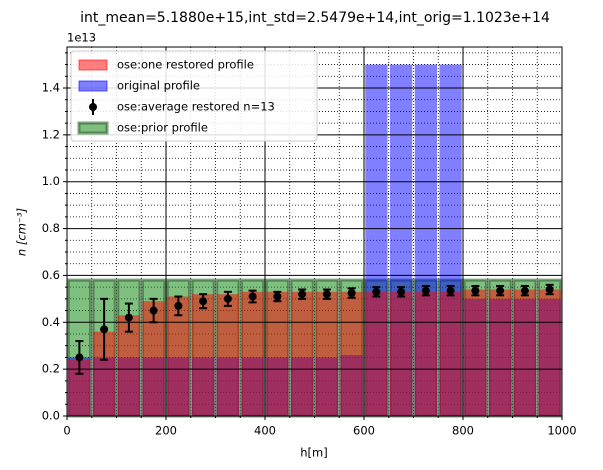 The height and width of the screenshot is (470, 603). I want to click on x-tick-label: 200, so click(166, 431).